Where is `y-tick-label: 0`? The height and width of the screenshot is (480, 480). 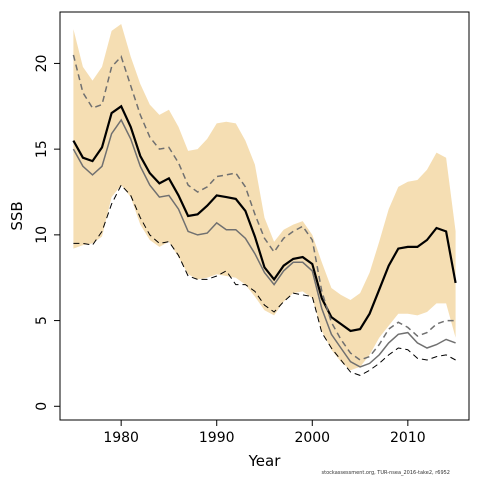
y-tick-label: 0 is located at coordinates (42, 406).